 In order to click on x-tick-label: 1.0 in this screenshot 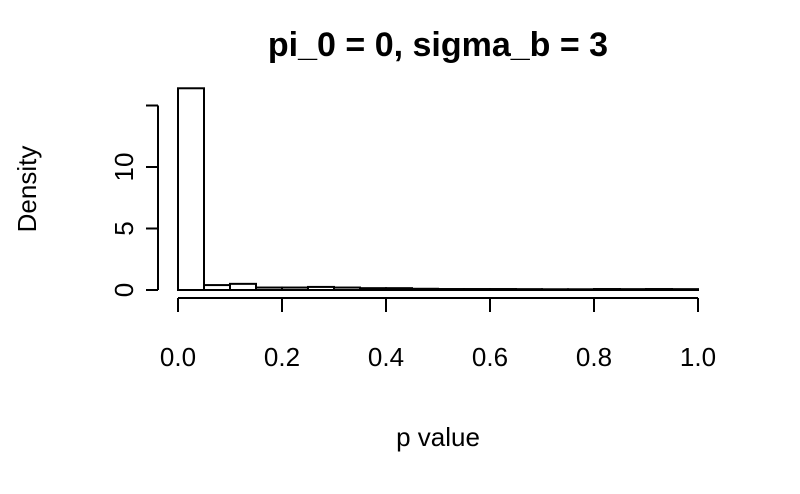, I will do `click(698, 357)`.